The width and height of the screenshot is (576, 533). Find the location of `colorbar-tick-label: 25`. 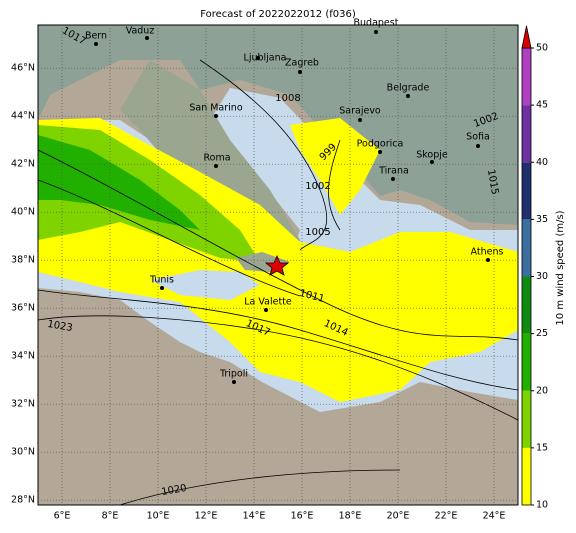

colorbar-tick-label: 25 is located at coordinates (542, 333).